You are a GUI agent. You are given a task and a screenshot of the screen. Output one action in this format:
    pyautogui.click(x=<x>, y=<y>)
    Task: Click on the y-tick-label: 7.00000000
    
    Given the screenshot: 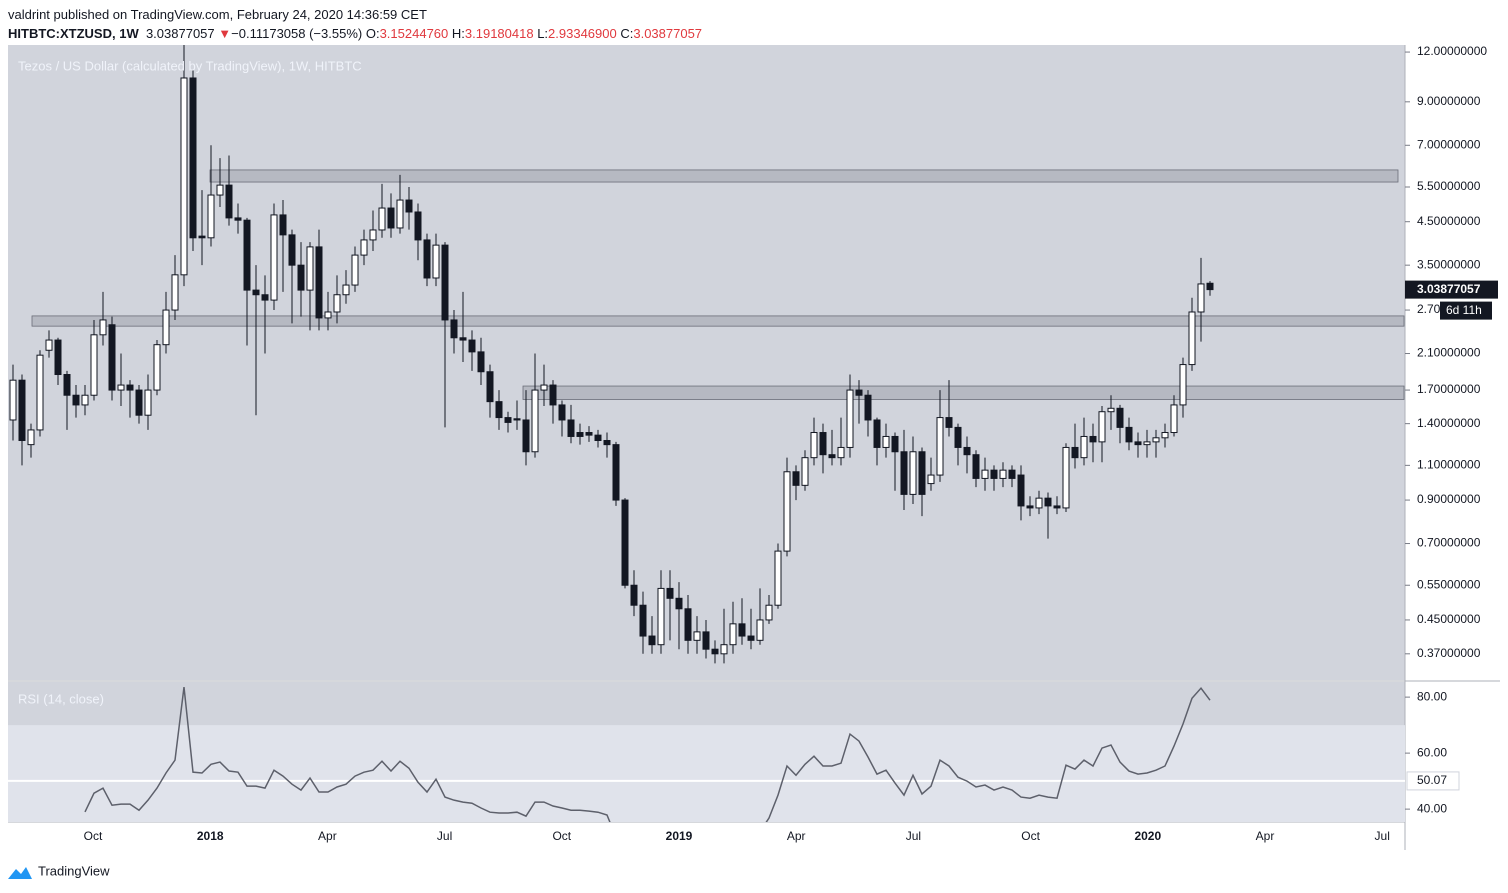 What is the action you would take?
    pyautogui.click(x=1449, y=144)
    